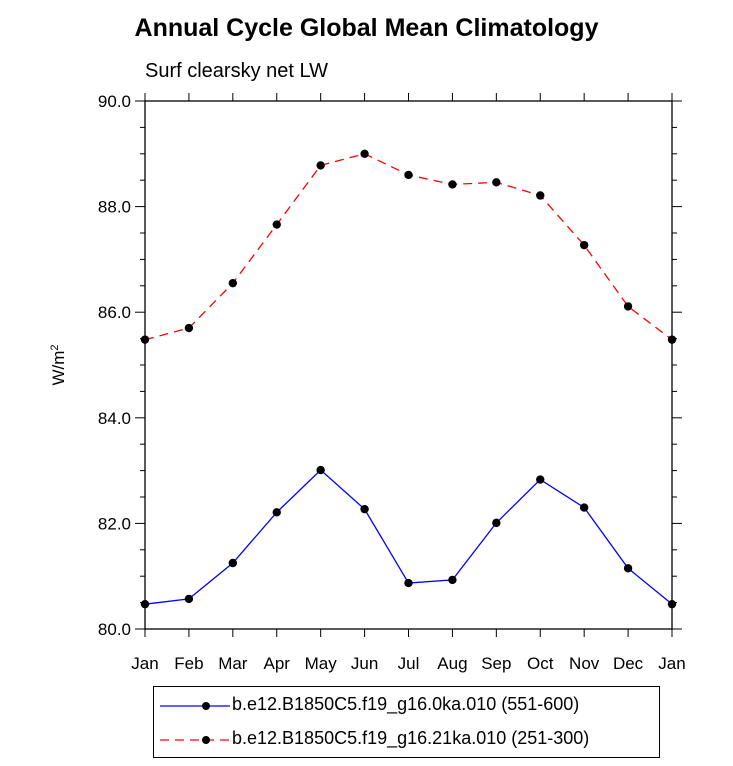 This screenshot has height=766, width=733. What do you see at coordinates (114, 523) in the screenshot?
I see `y-tick-label: 82.0` at bounding box center [114, 523].